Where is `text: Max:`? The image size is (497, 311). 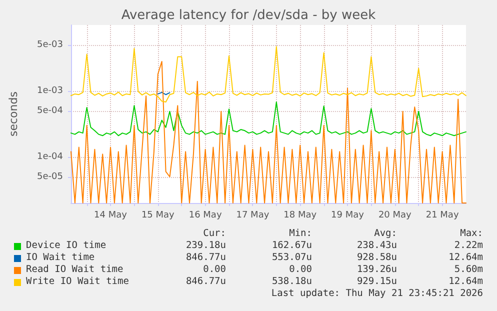 text: Max: is located at coordinates (471, 233).